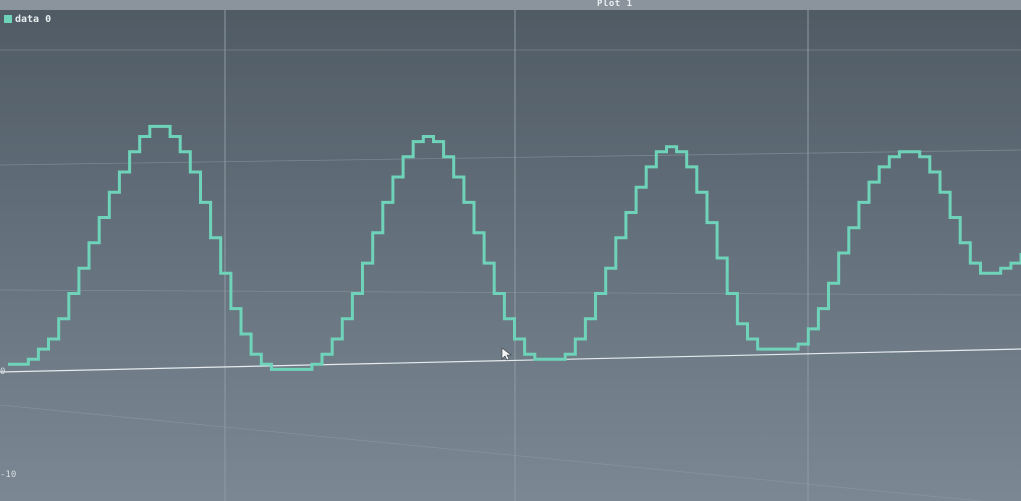 This screenshot has width=1021, height=501. I want to click on legend-swatch, so click(8, 19).